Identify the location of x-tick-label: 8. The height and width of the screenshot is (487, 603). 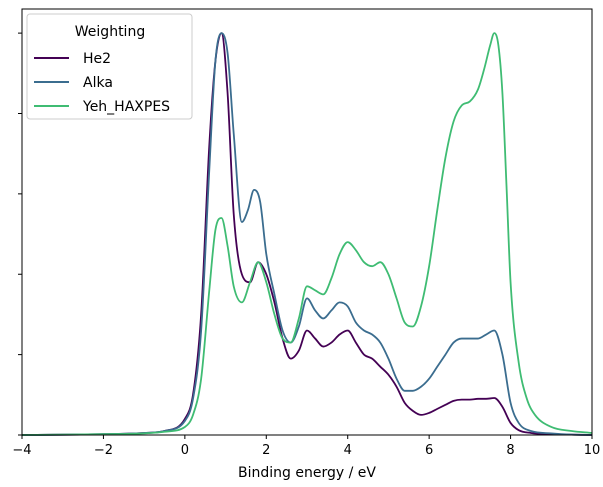
(510, 450).